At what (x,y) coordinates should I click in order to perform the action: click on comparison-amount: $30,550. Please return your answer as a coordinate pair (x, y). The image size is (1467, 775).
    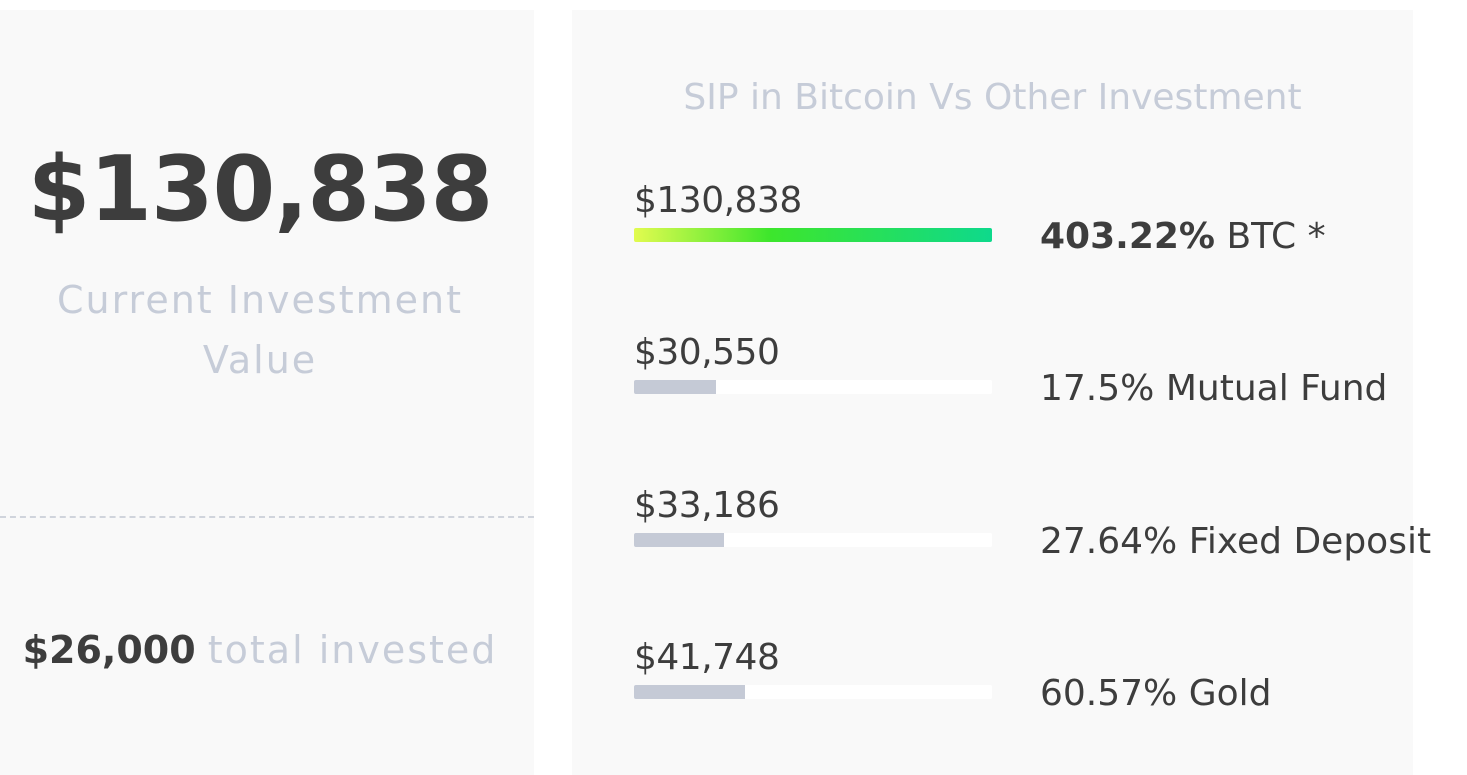
    Looking at the image, I should click on (707, 352).